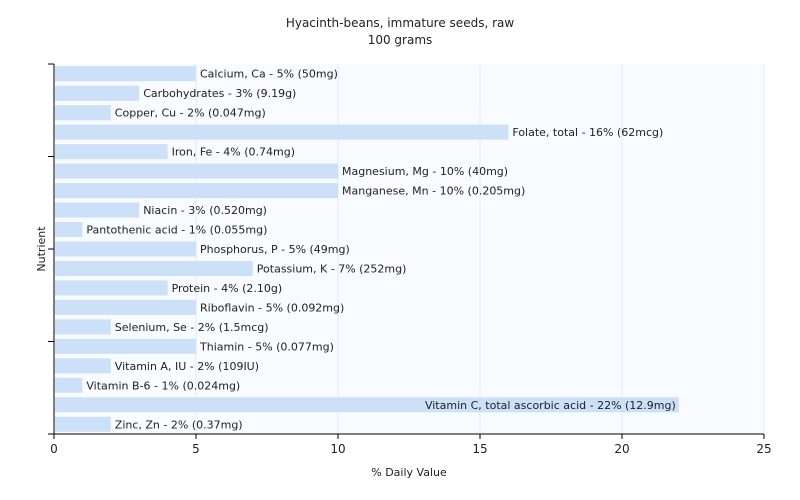  Describe the element at coordinates (176, 230) in the screenshot. I see `bar-label: Pantothenic acid - 1% (0.055mg)` at that location.